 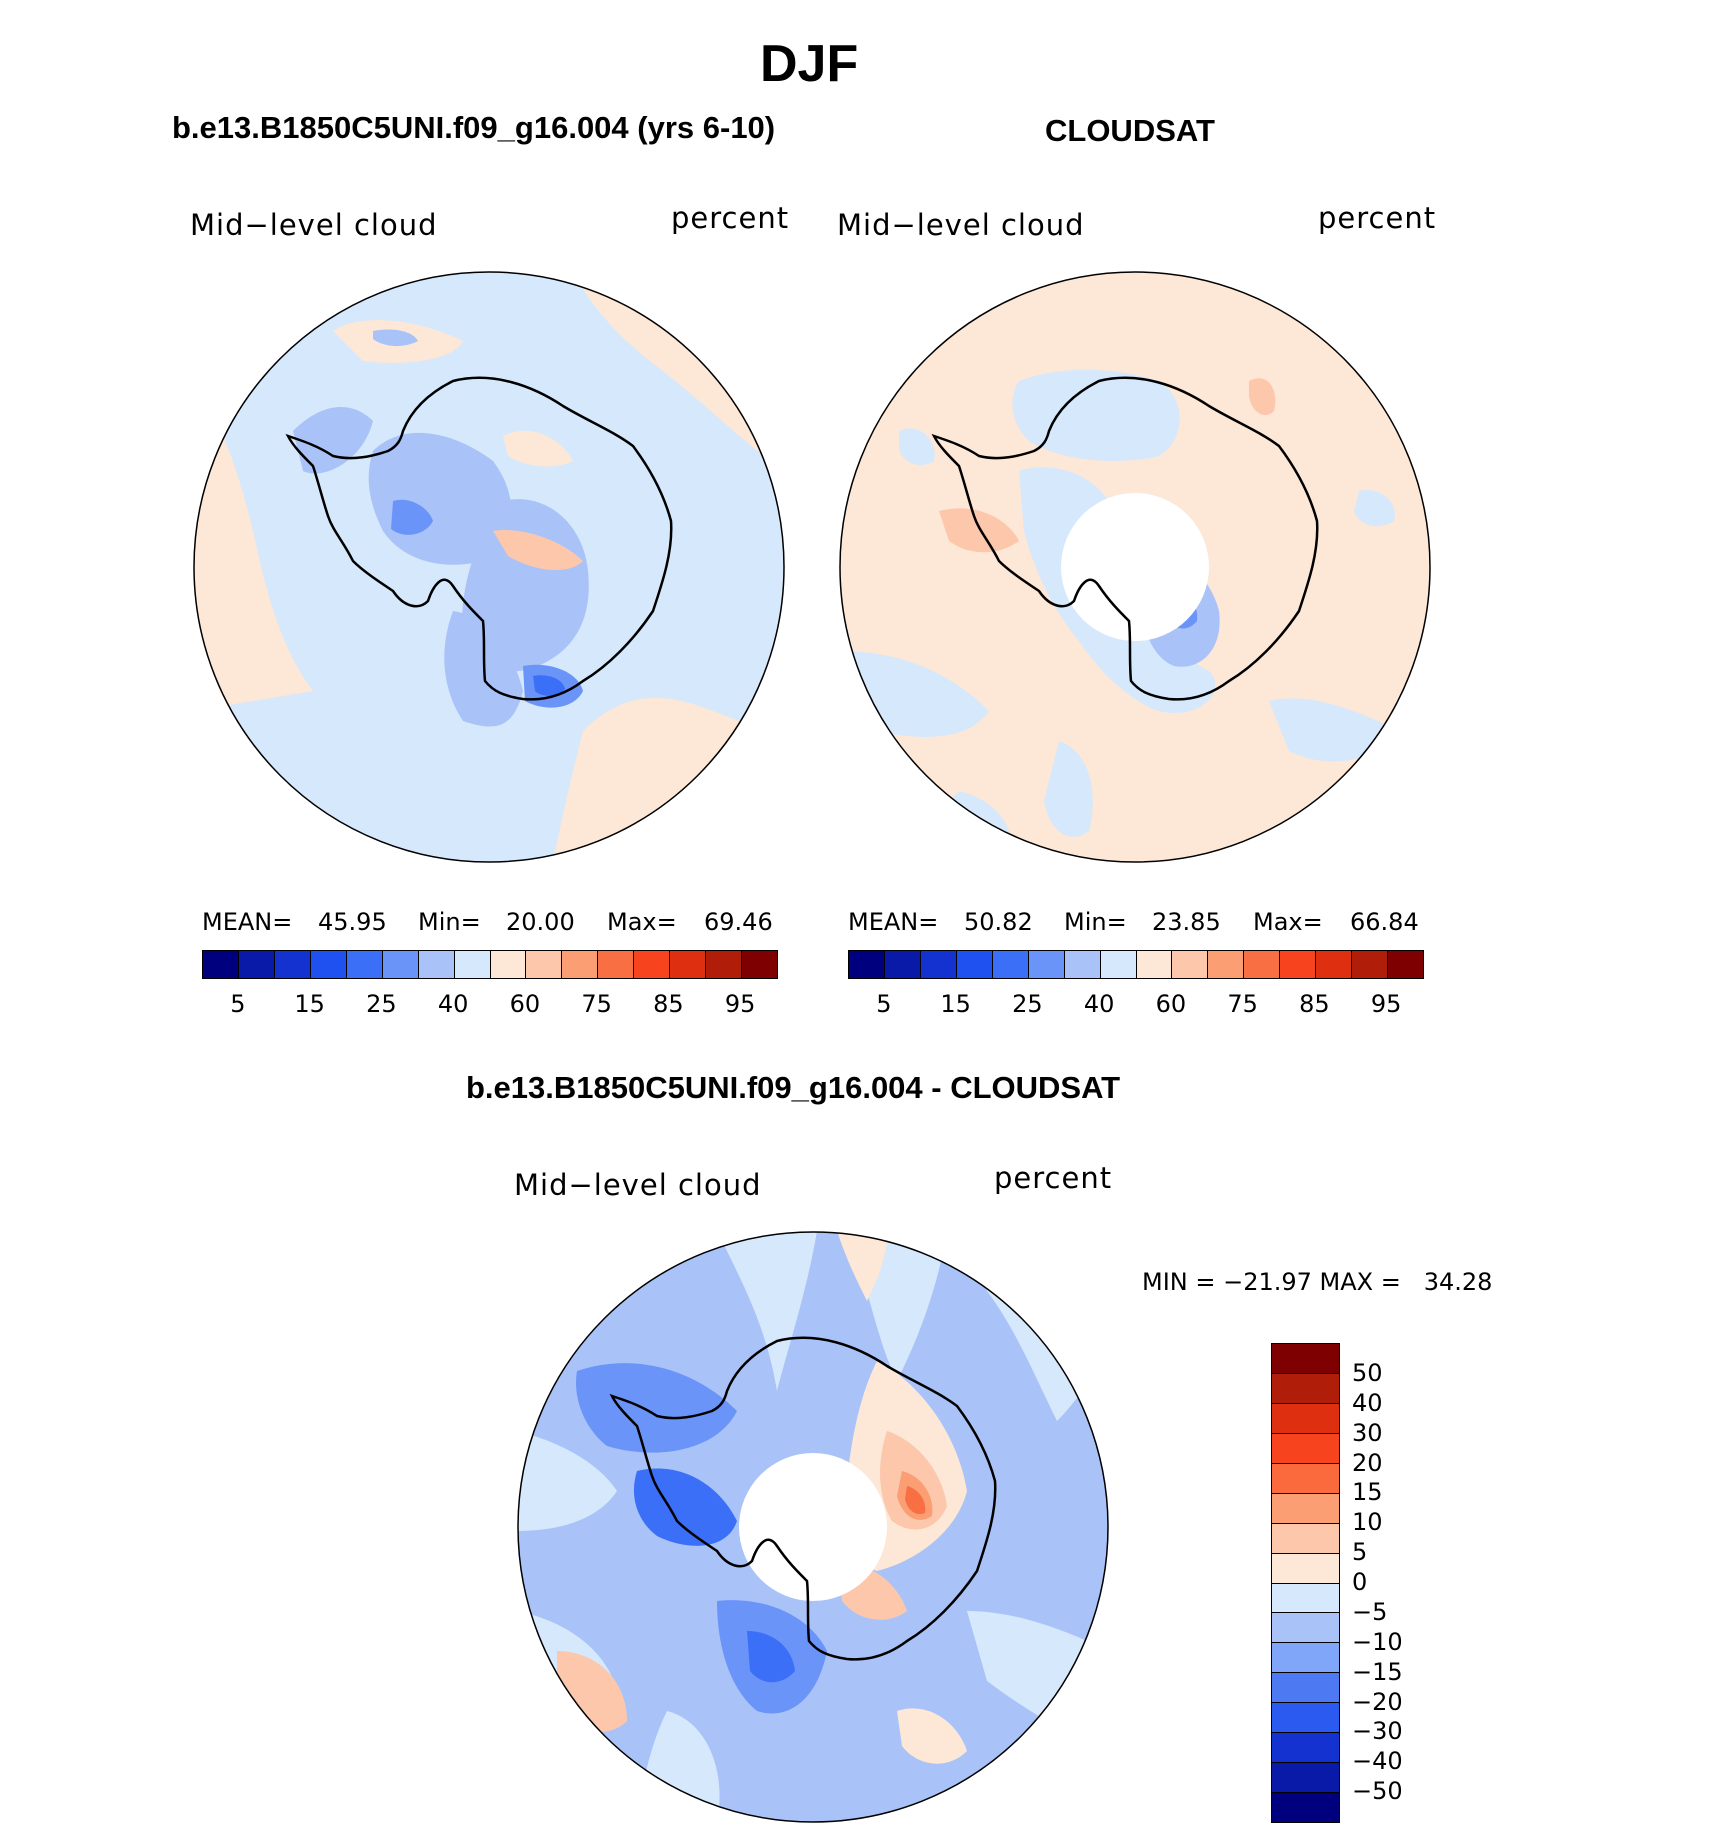 I want to click on colorbar-tick-label: −15, so click(x=1377, y=1671).